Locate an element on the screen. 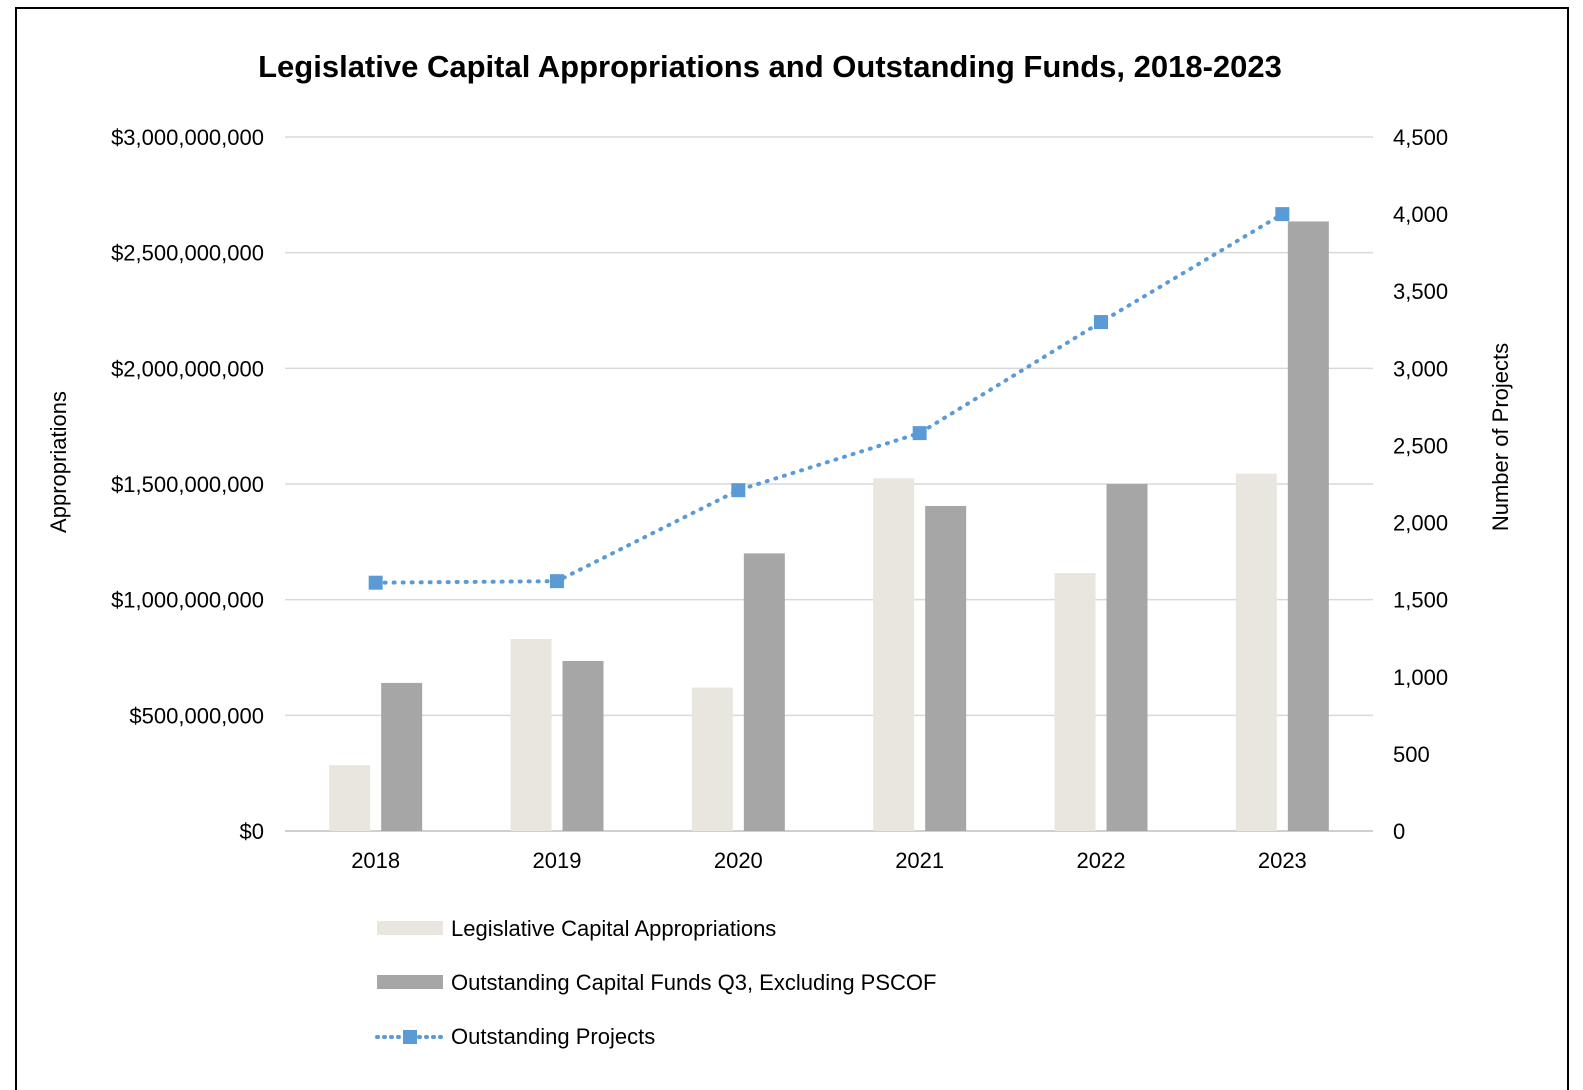  legend-swatch-outstanding-funds is located at coordinates (410, 982).